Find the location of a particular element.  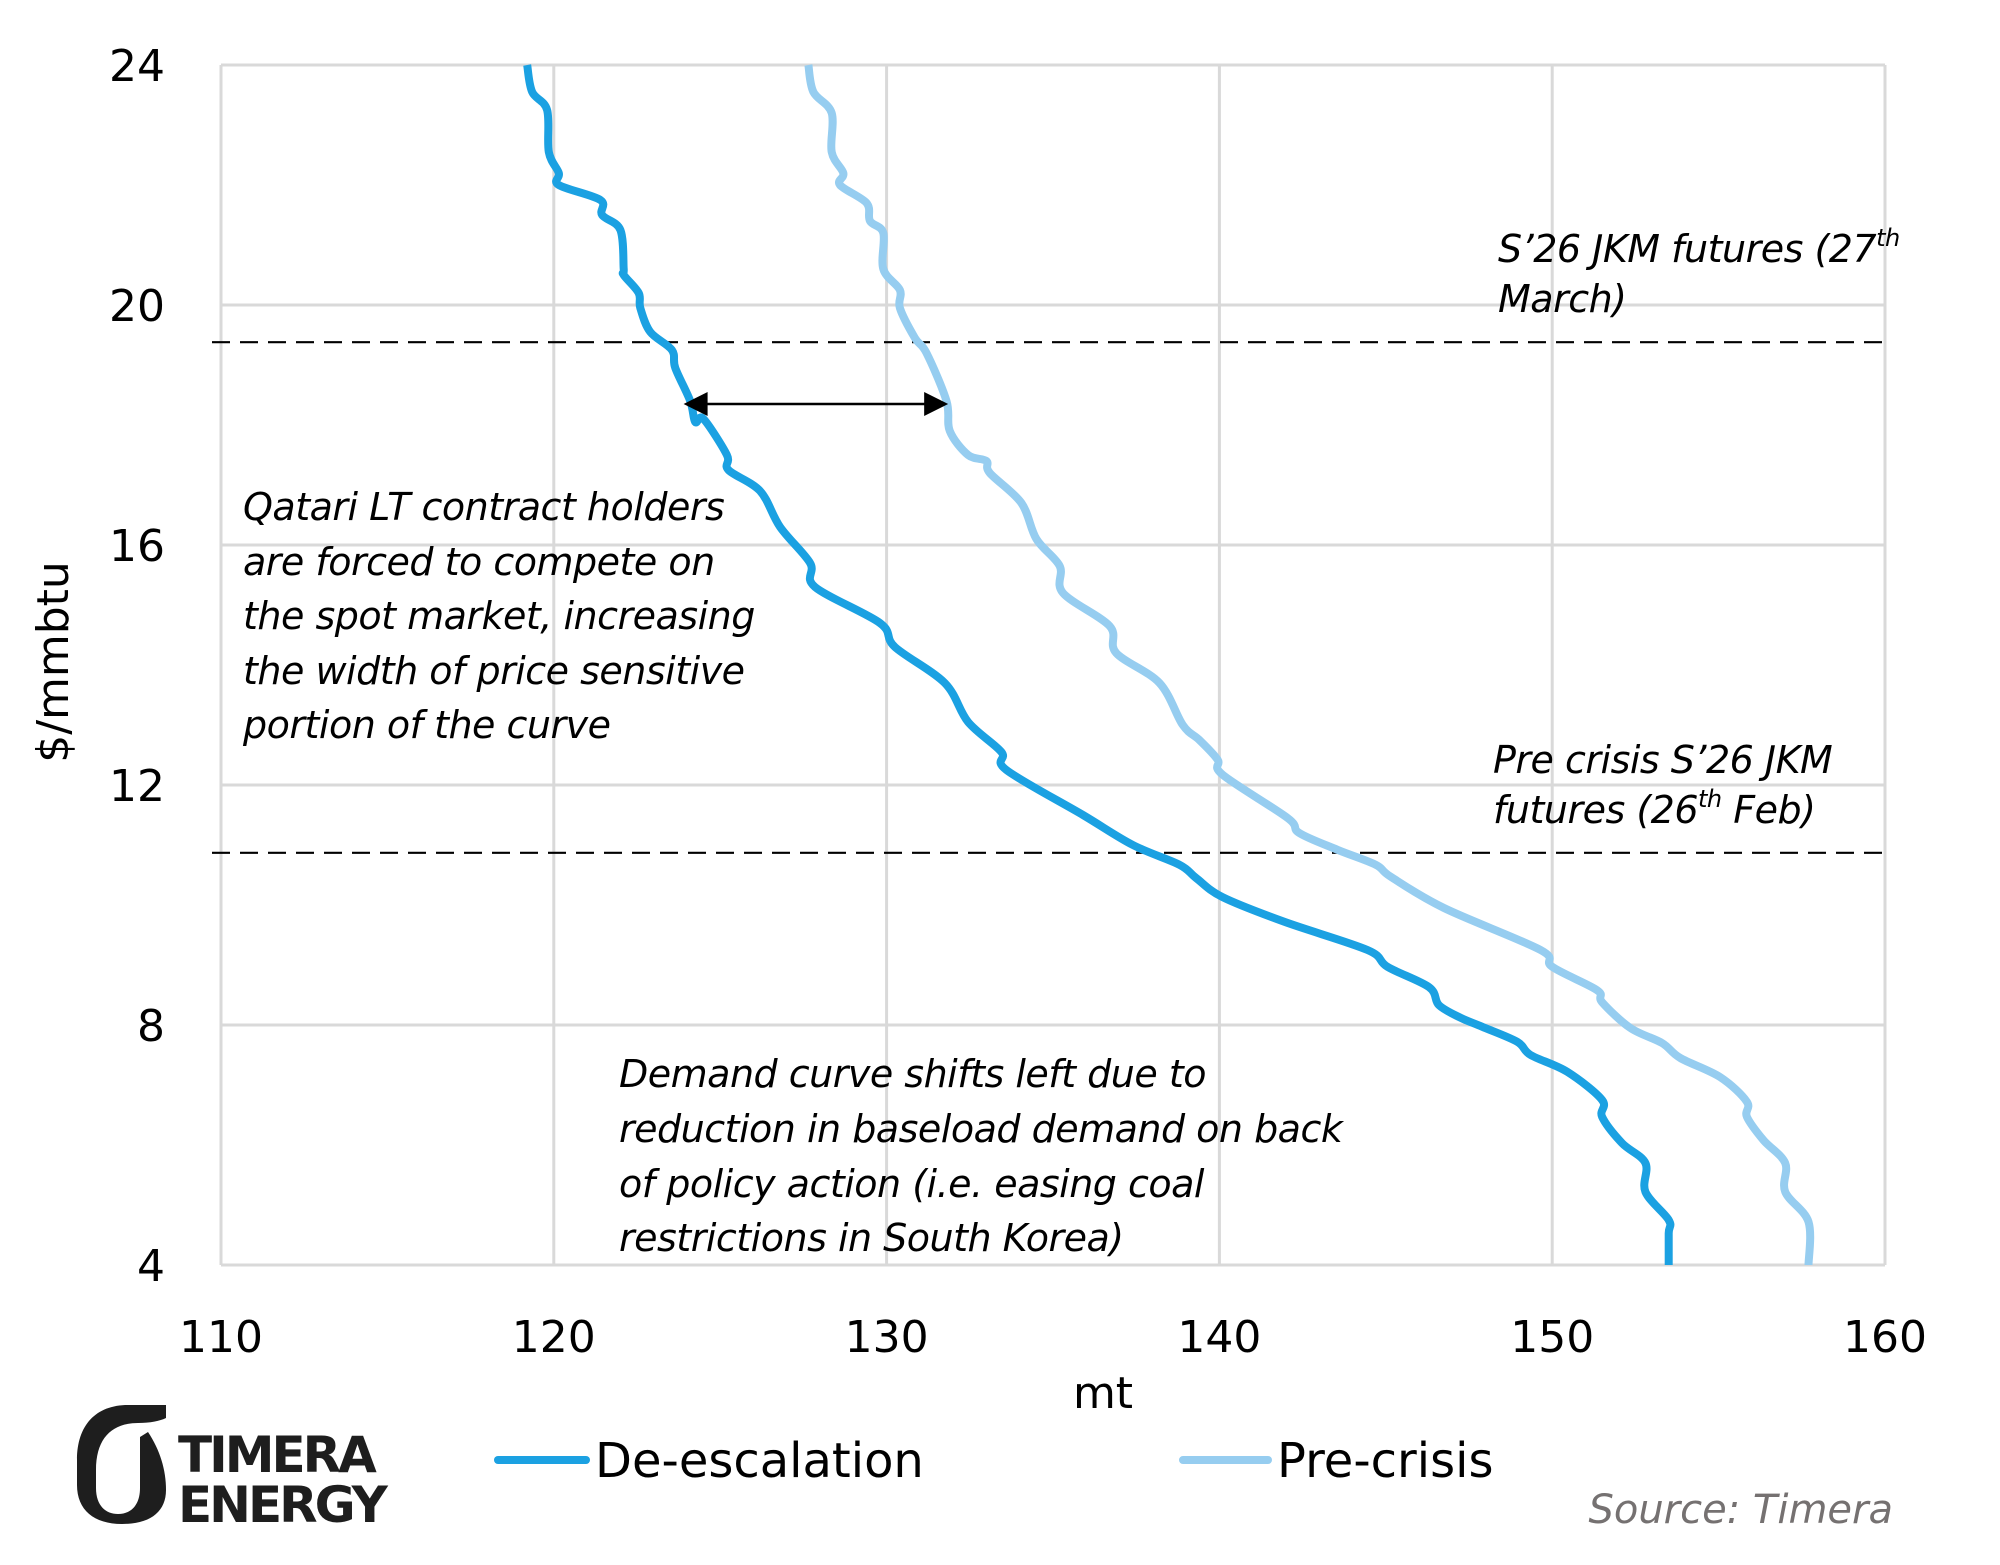

annotation-demand-line: reduction in baseload demand on back is located at coordinates (982, 1129).